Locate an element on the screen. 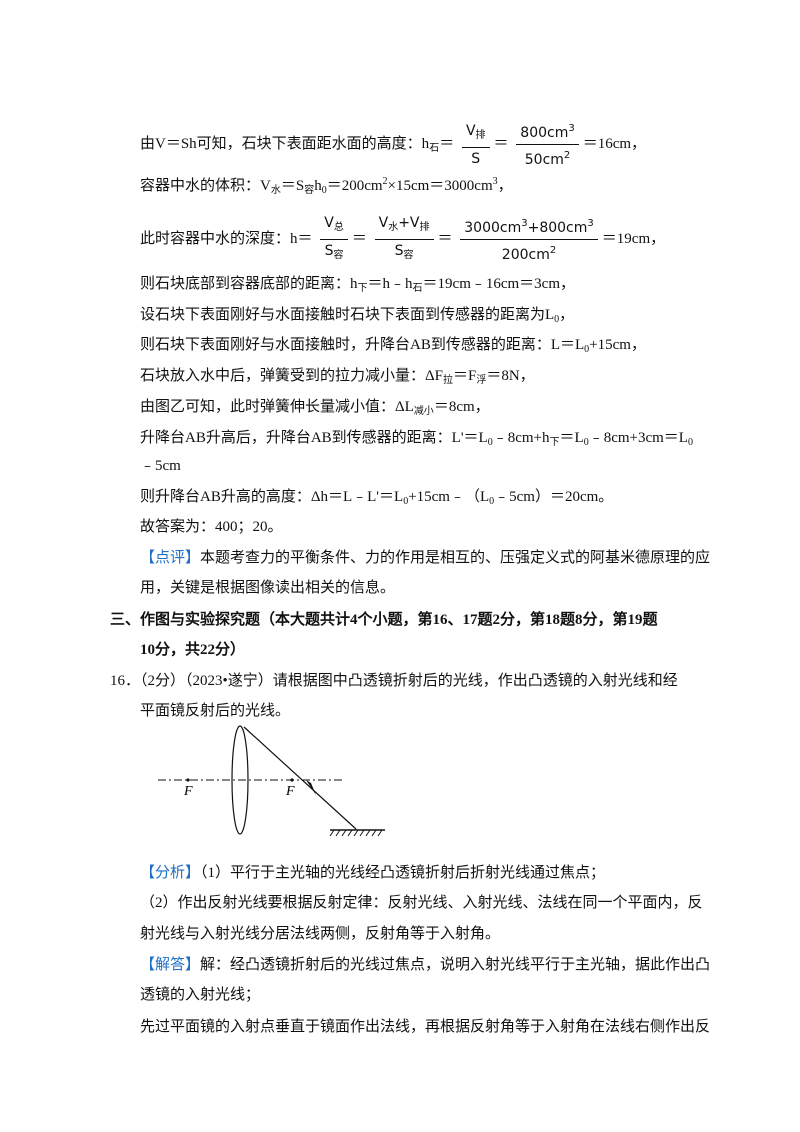 This screenshot has height=1132, width=800. ray-arrow is located at coordinates (311, 787).